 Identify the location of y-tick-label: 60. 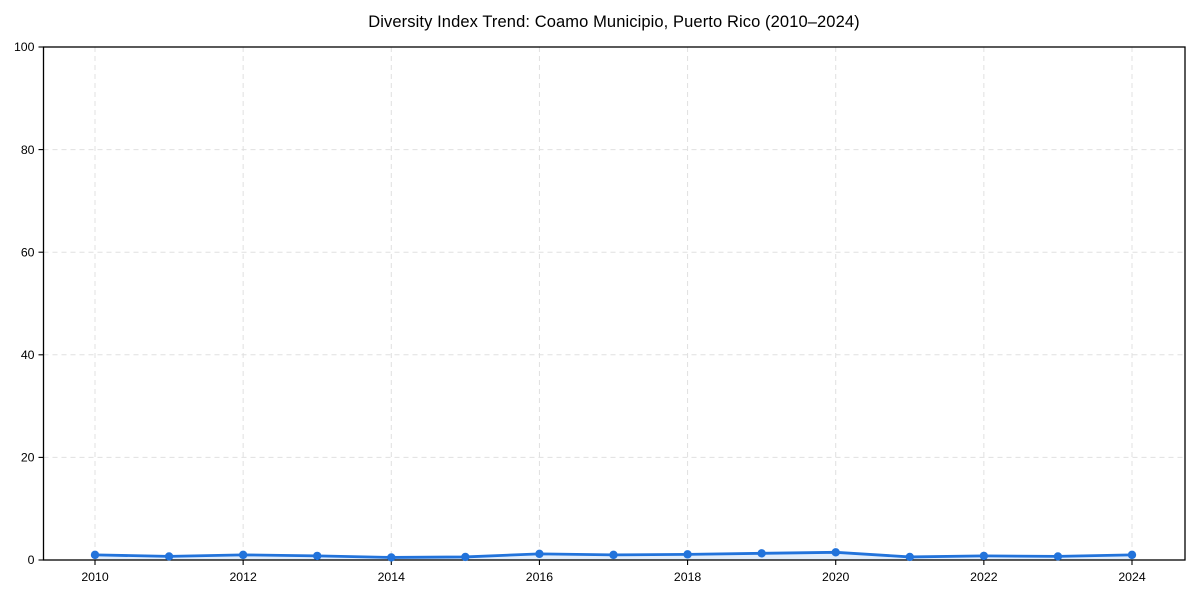
(28, 252).